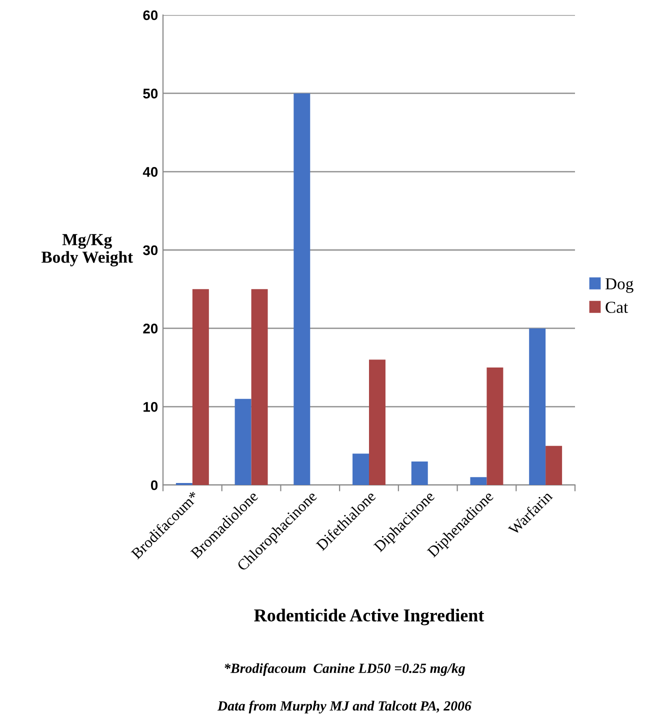  I want to click on y-tick-label: 20, so click(150, 329).